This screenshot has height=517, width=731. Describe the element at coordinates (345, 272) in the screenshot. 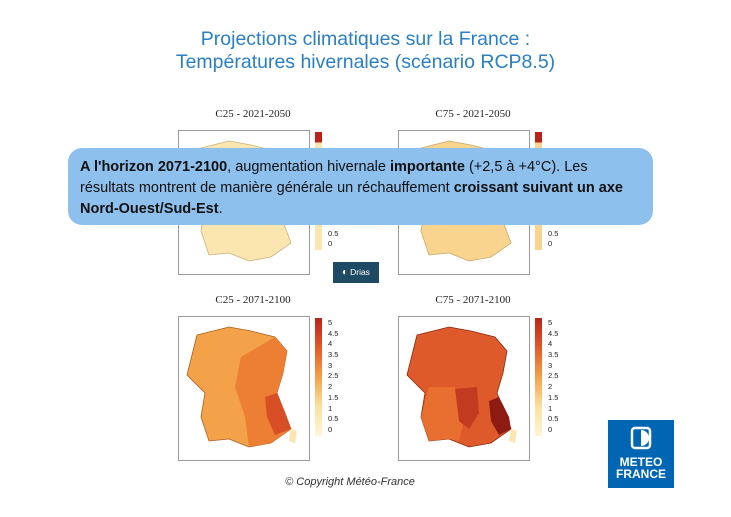

I see `drias-swirl-icon: ◐` at that location.